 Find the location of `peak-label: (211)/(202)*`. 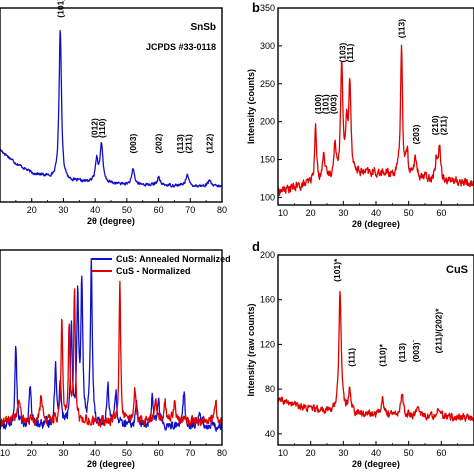

peak-label: (211)/(202)* is located at coordinates (439, 331).